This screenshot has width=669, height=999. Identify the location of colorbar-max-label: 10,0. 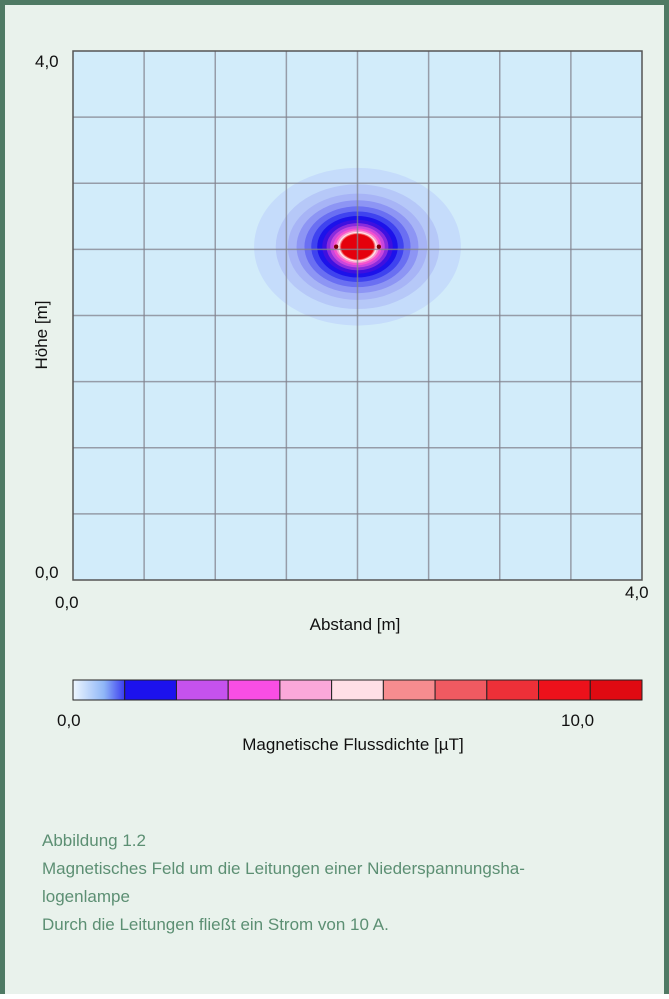
(577, 720).